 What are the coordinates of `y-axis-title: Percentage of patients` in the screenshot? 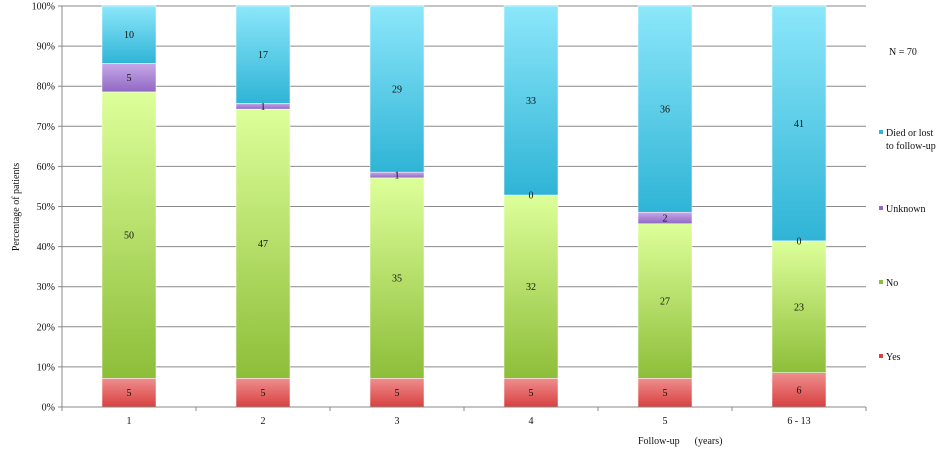 It's located at (16, 207).